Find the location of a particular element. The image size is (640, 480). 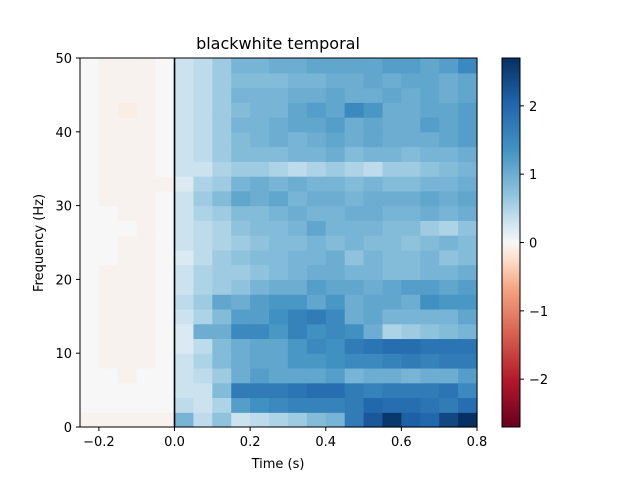

colorbar-tick-label: −2 is located at coordinates (538, 380).